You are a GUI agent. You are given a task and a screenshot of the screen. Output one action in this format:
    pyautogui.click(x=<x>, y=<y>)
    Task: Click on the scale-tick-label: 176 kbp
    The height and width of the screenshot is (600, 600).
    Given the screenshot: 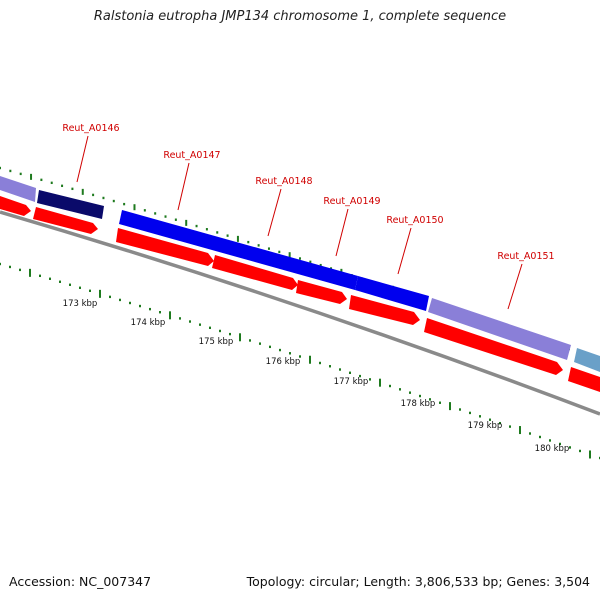 What is the action you would take?
    pyautogui.click(x=283, y=362)
    